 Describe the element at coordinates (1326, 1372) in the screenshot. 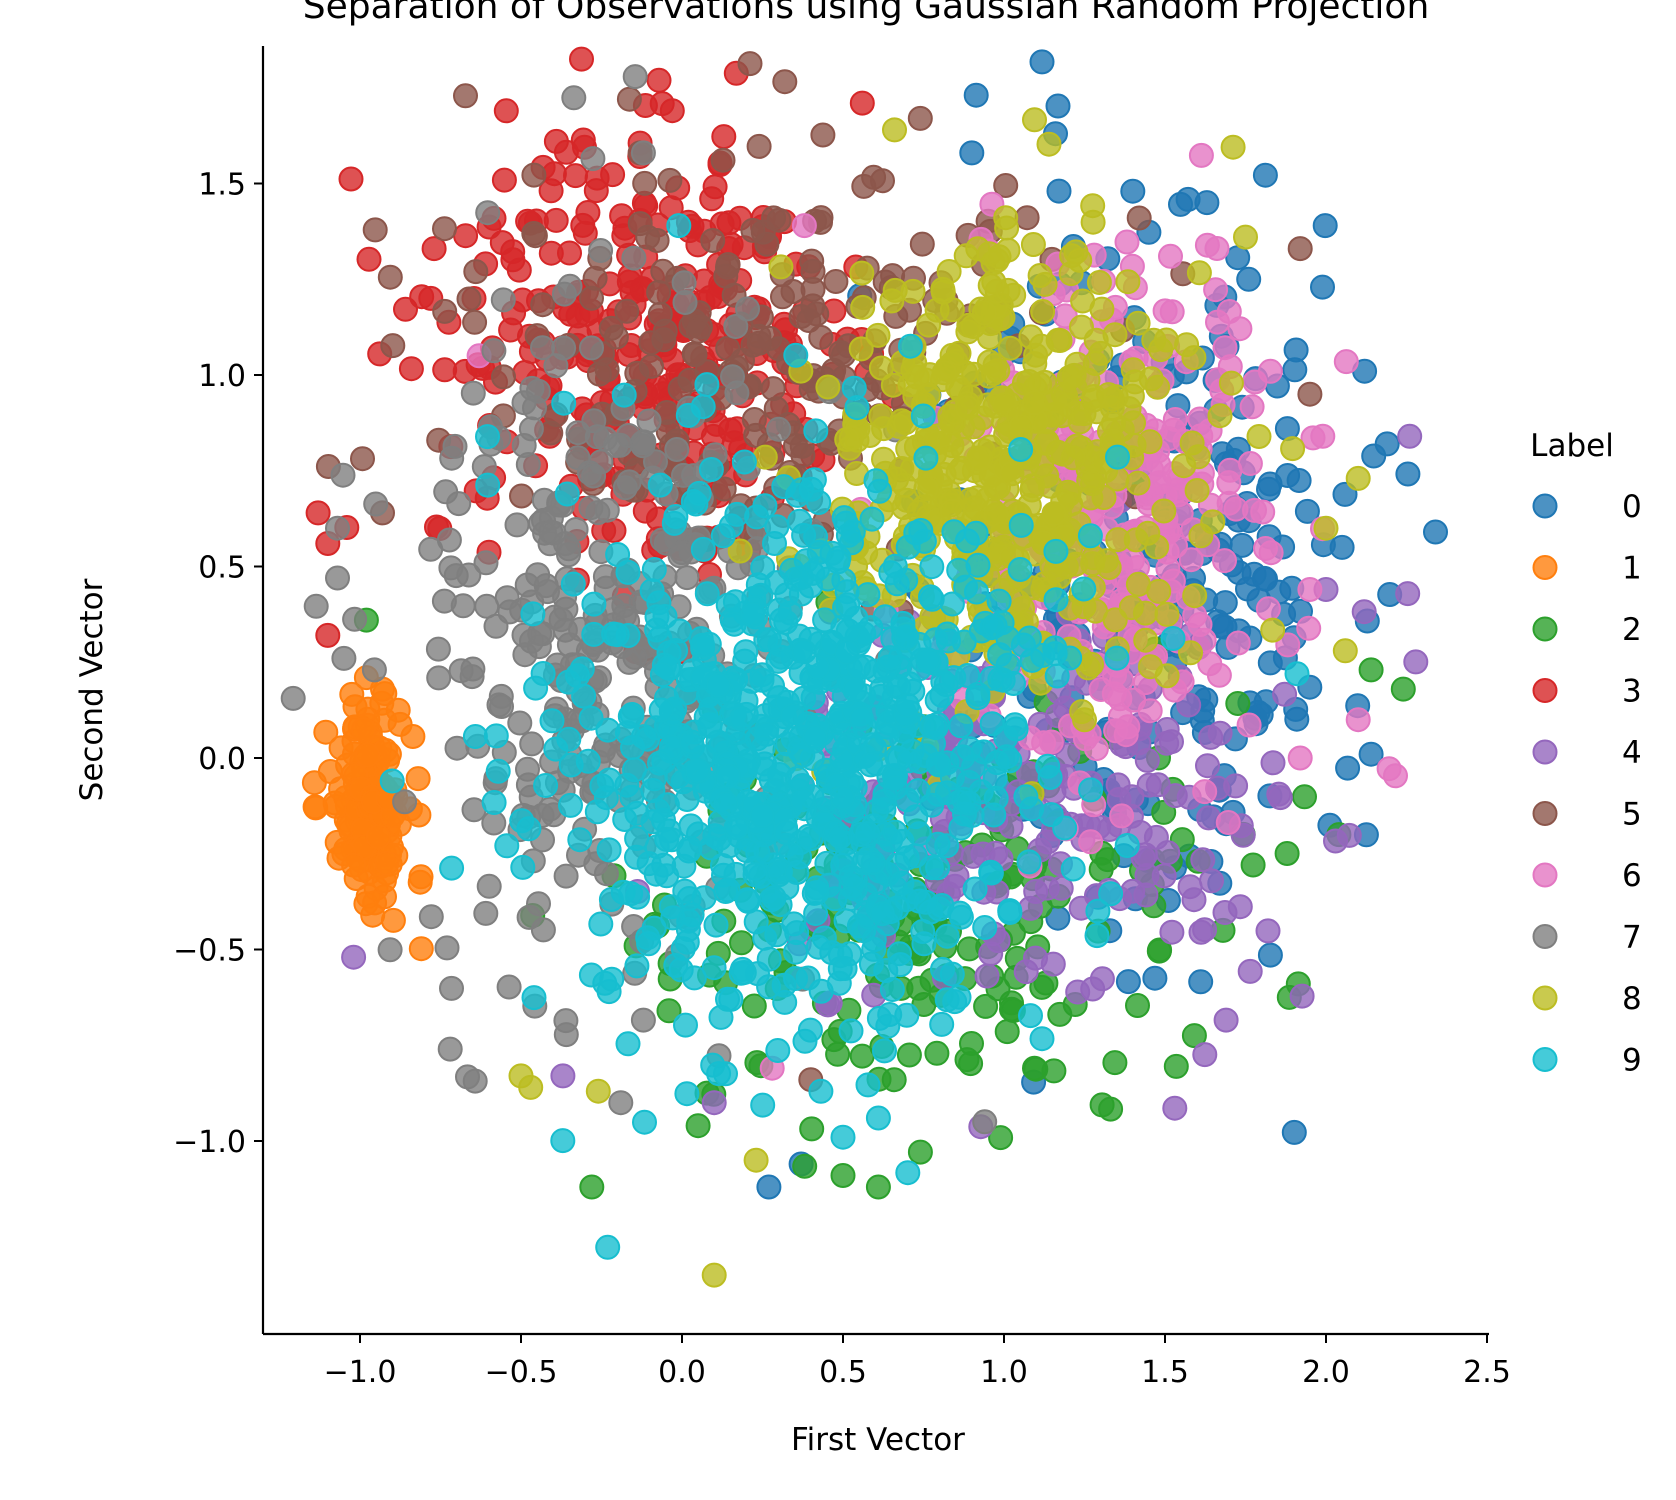

I see `x-tick-label: 2.0` at that location.